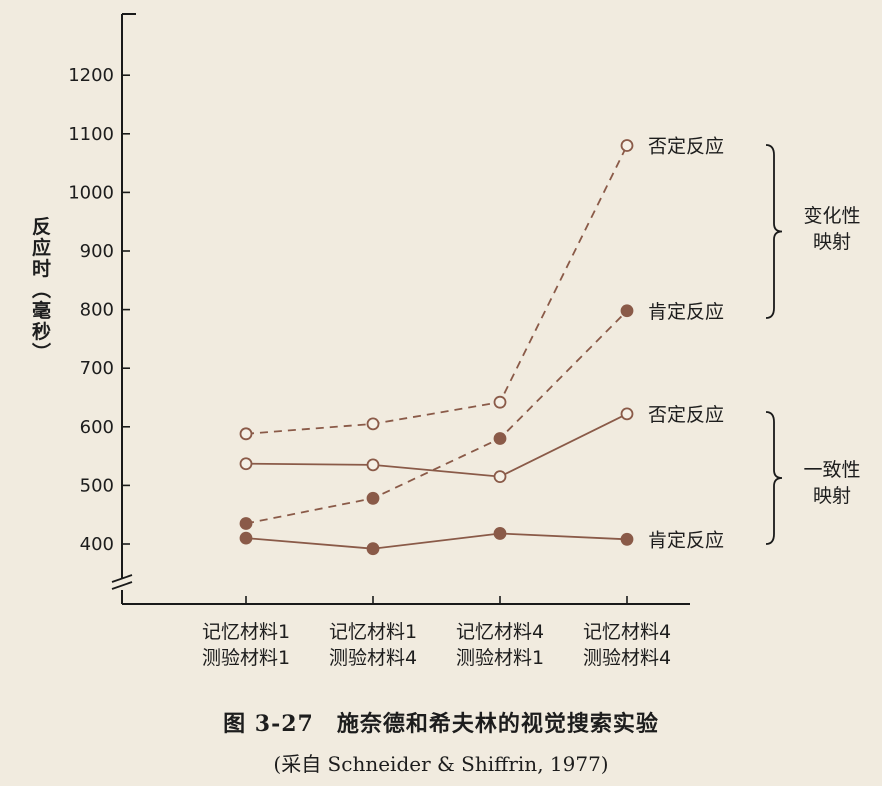  What do you see at coordinates (831, 216) in the screenshot?
I see `group-label: 变化性` at bounding box center [831, 216].